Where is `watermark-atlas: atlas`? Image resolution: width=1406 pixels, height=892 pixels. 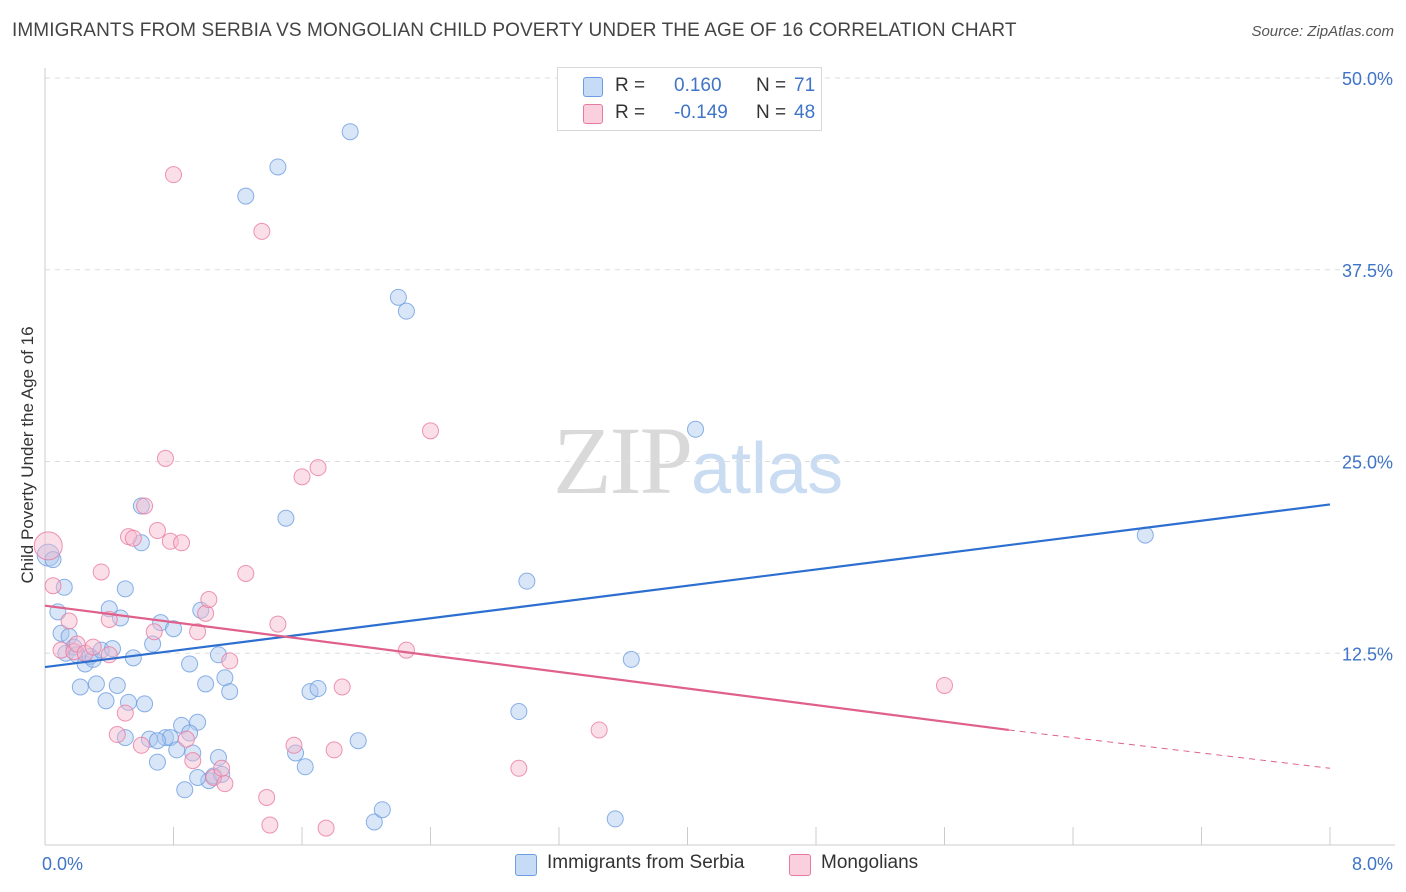 watermark-atlas: atlas is located at coordinates (767, 469).